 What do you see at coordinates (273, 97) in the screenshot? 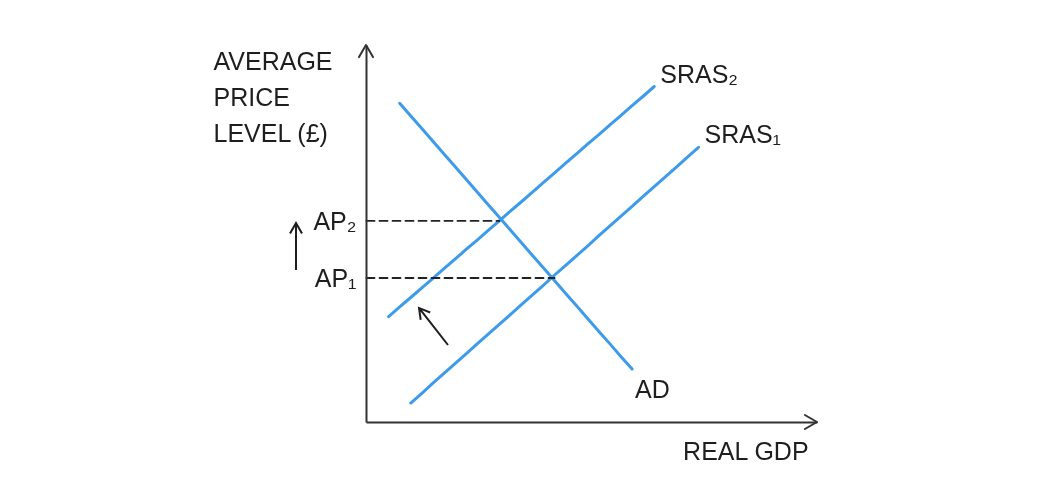
I see `y-axis-title: AVERAGE PRICE LEVEL (£)` at bounding box center [273, 97].